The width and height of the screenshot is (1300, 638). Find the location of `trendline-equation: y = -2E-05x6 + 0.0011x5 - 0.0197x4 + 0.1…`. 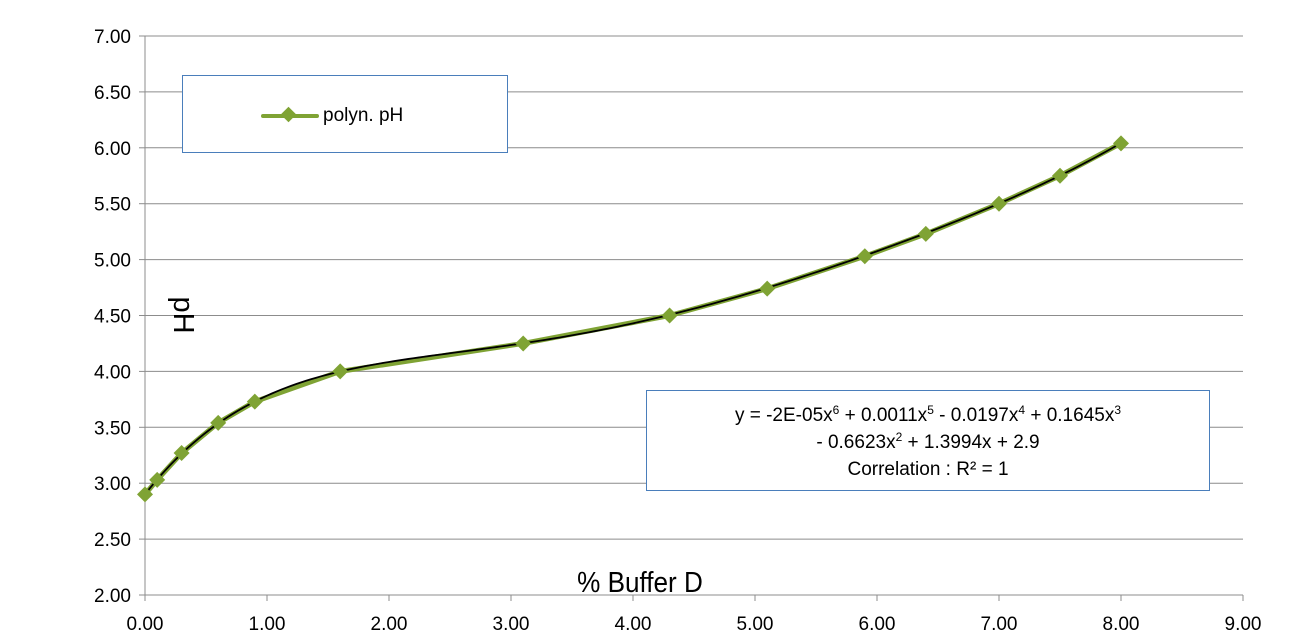

trendline-equation: y = -2E-05x6 + 0.0011x5 - 0.0197x4 + 0.1… is located at coordinates (928, 440).